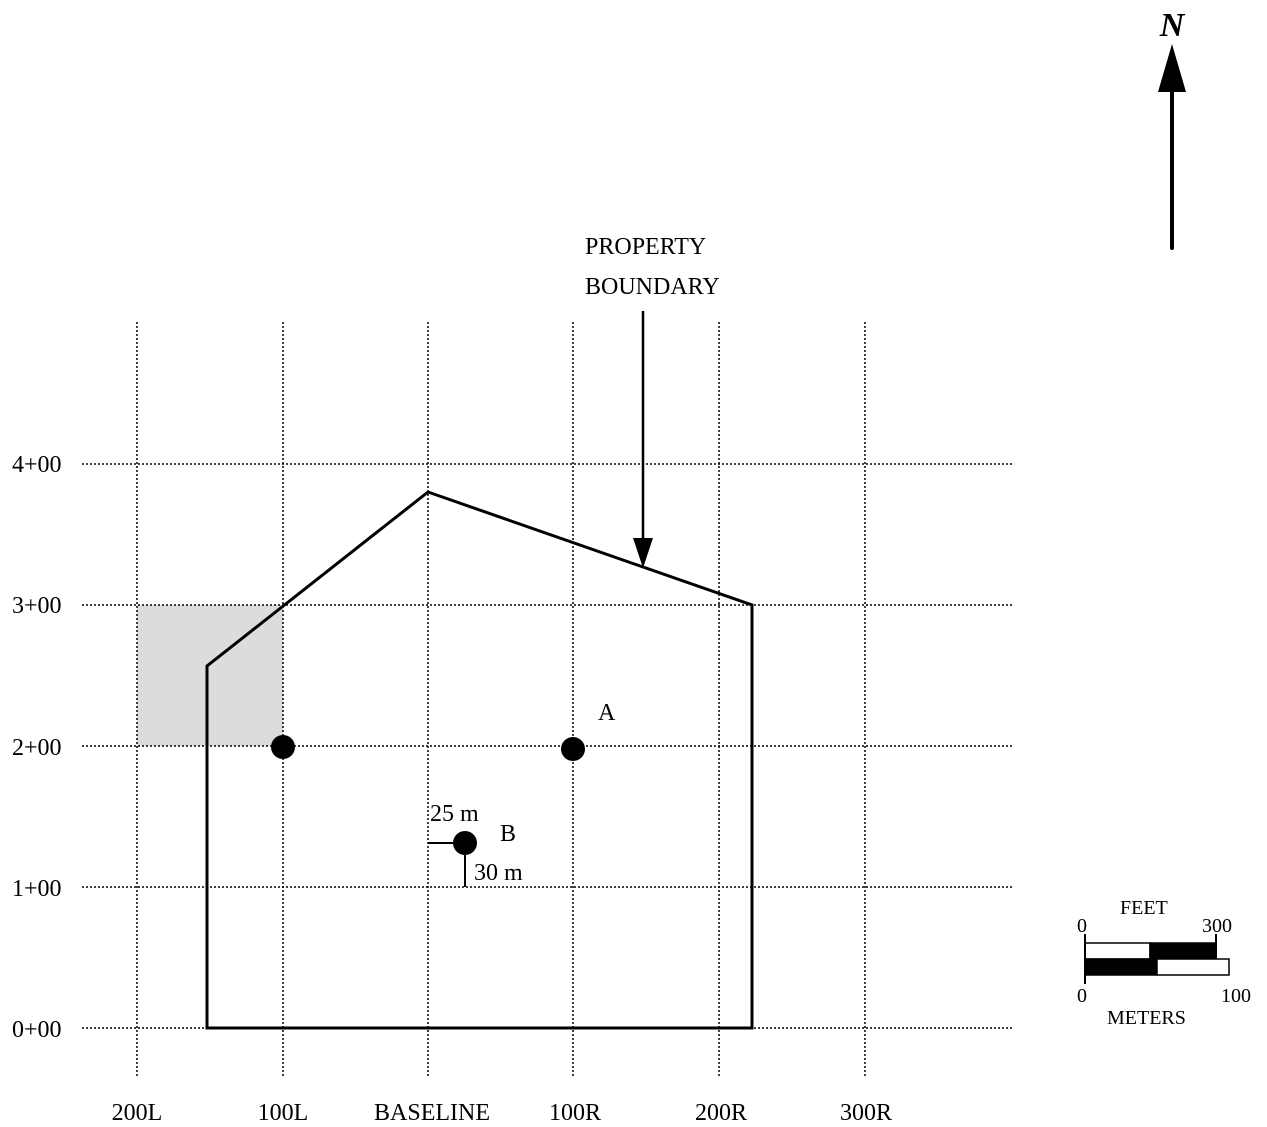  What do you see at coordinates (607, 713) in the screenshot?
I see `point-a-label: A` at bounding box center [607, 713].